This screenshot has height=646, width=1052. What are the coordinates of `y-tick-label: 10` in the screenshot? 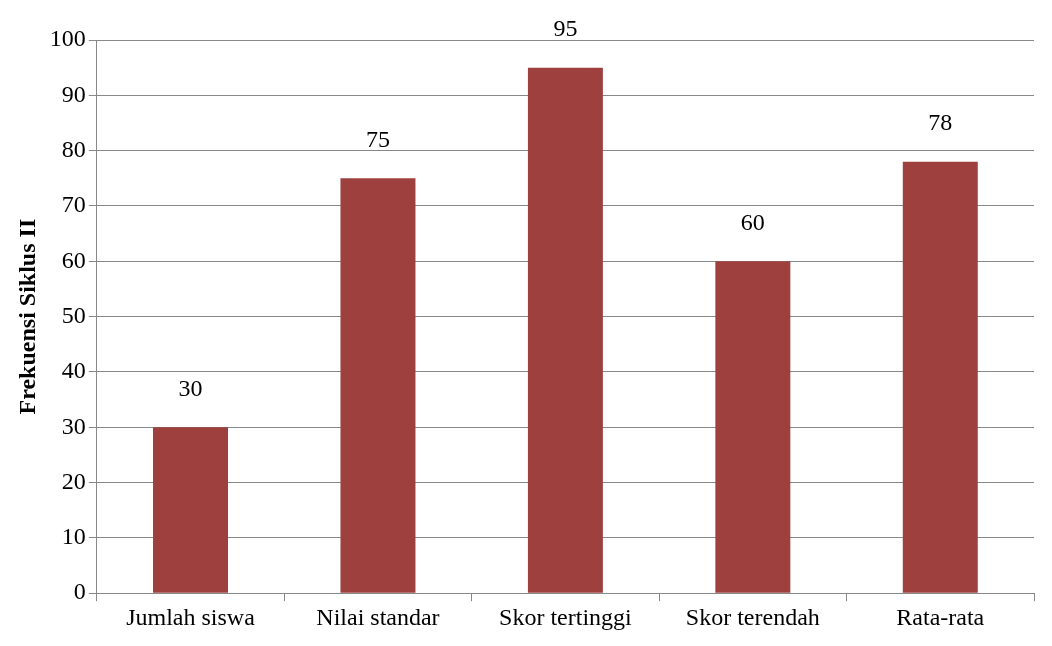 It's located at (73, 536).